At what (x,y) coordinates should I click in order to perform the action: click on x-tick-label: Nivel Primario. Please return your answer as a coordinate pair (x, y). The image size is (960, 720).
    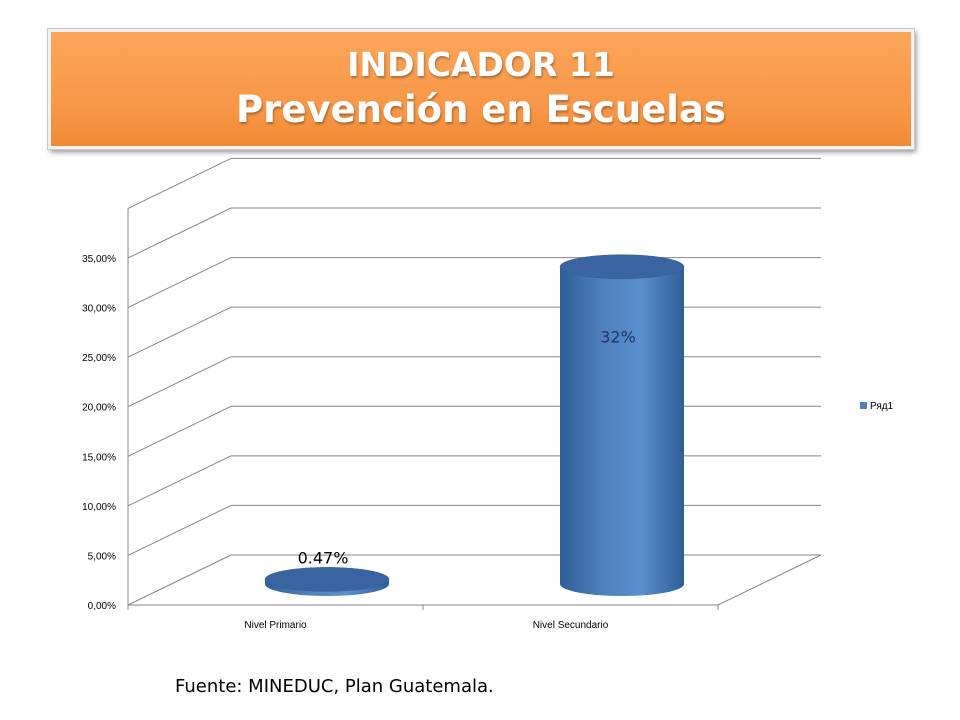
    Looking at the image, I should click on (275, 625).